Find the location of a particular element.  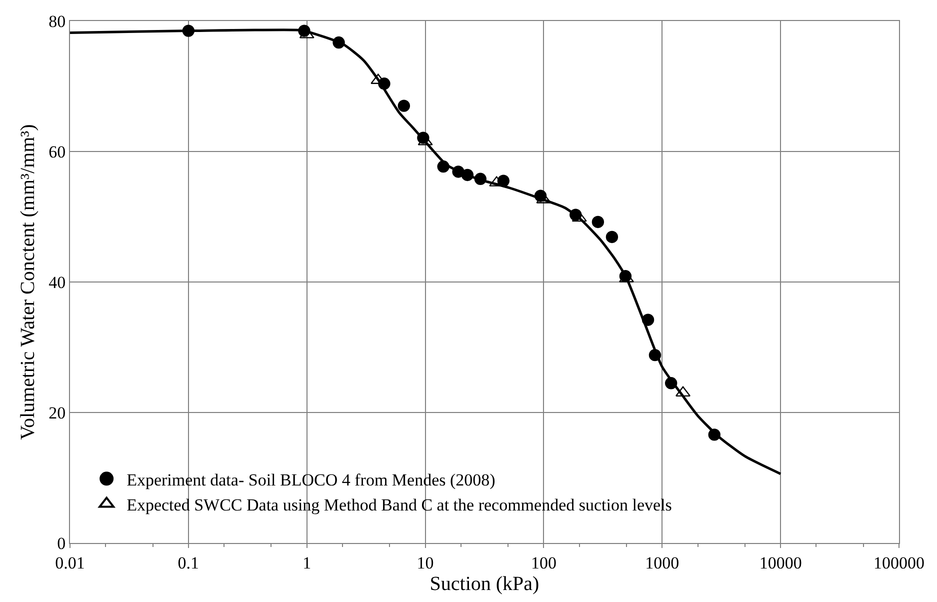

x-tick-label: 0.01 is located at coordinates (70, 562).